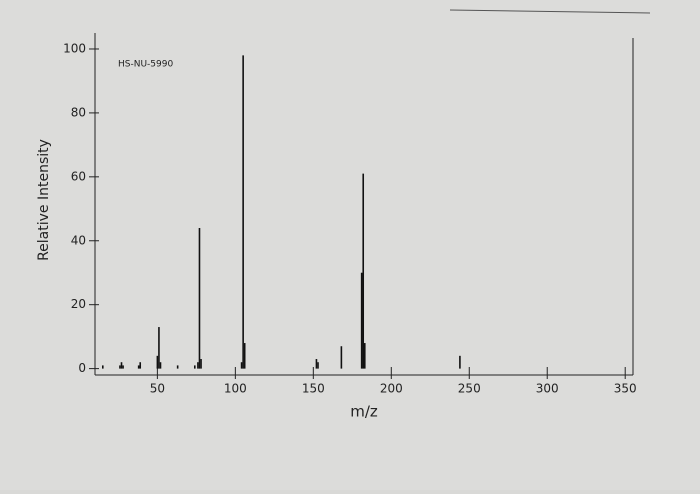 The image size is (700, 494). Describe the element at coordinates (391, 389) in the screenshot. I see `x-tick-label: 200` at that location.